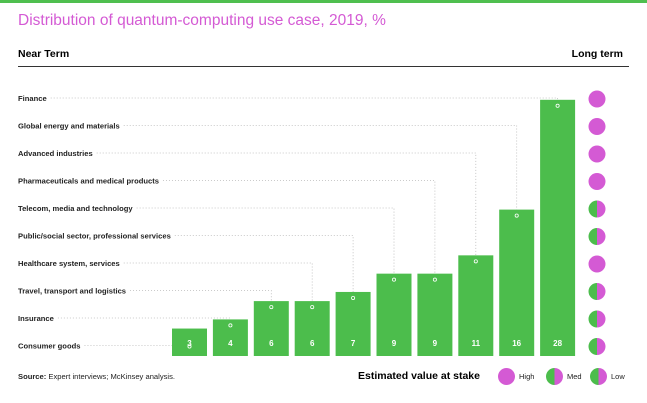 Image resolution: width=647 pixels, height=403 pixels. I want to click on leader-line-telecom-media-and-technology, so click(265, 243).